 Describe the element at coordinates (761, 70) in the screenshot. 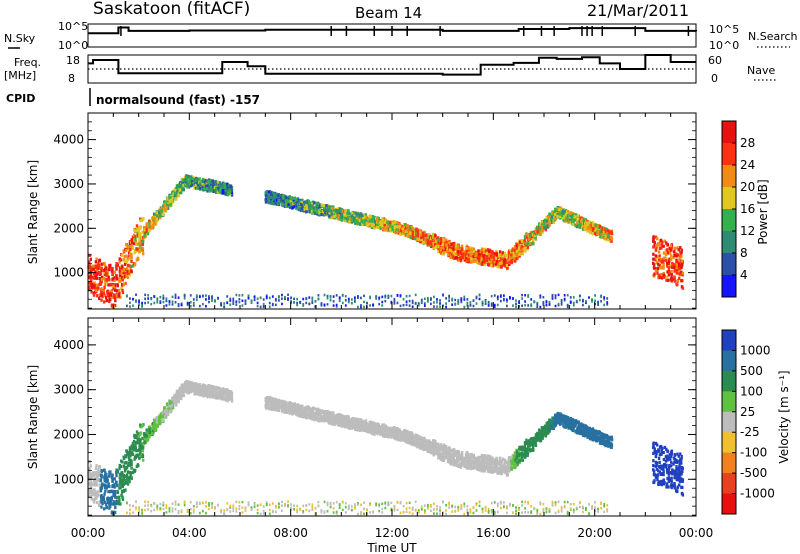

I see `freq-right-label: Nave` at that location.